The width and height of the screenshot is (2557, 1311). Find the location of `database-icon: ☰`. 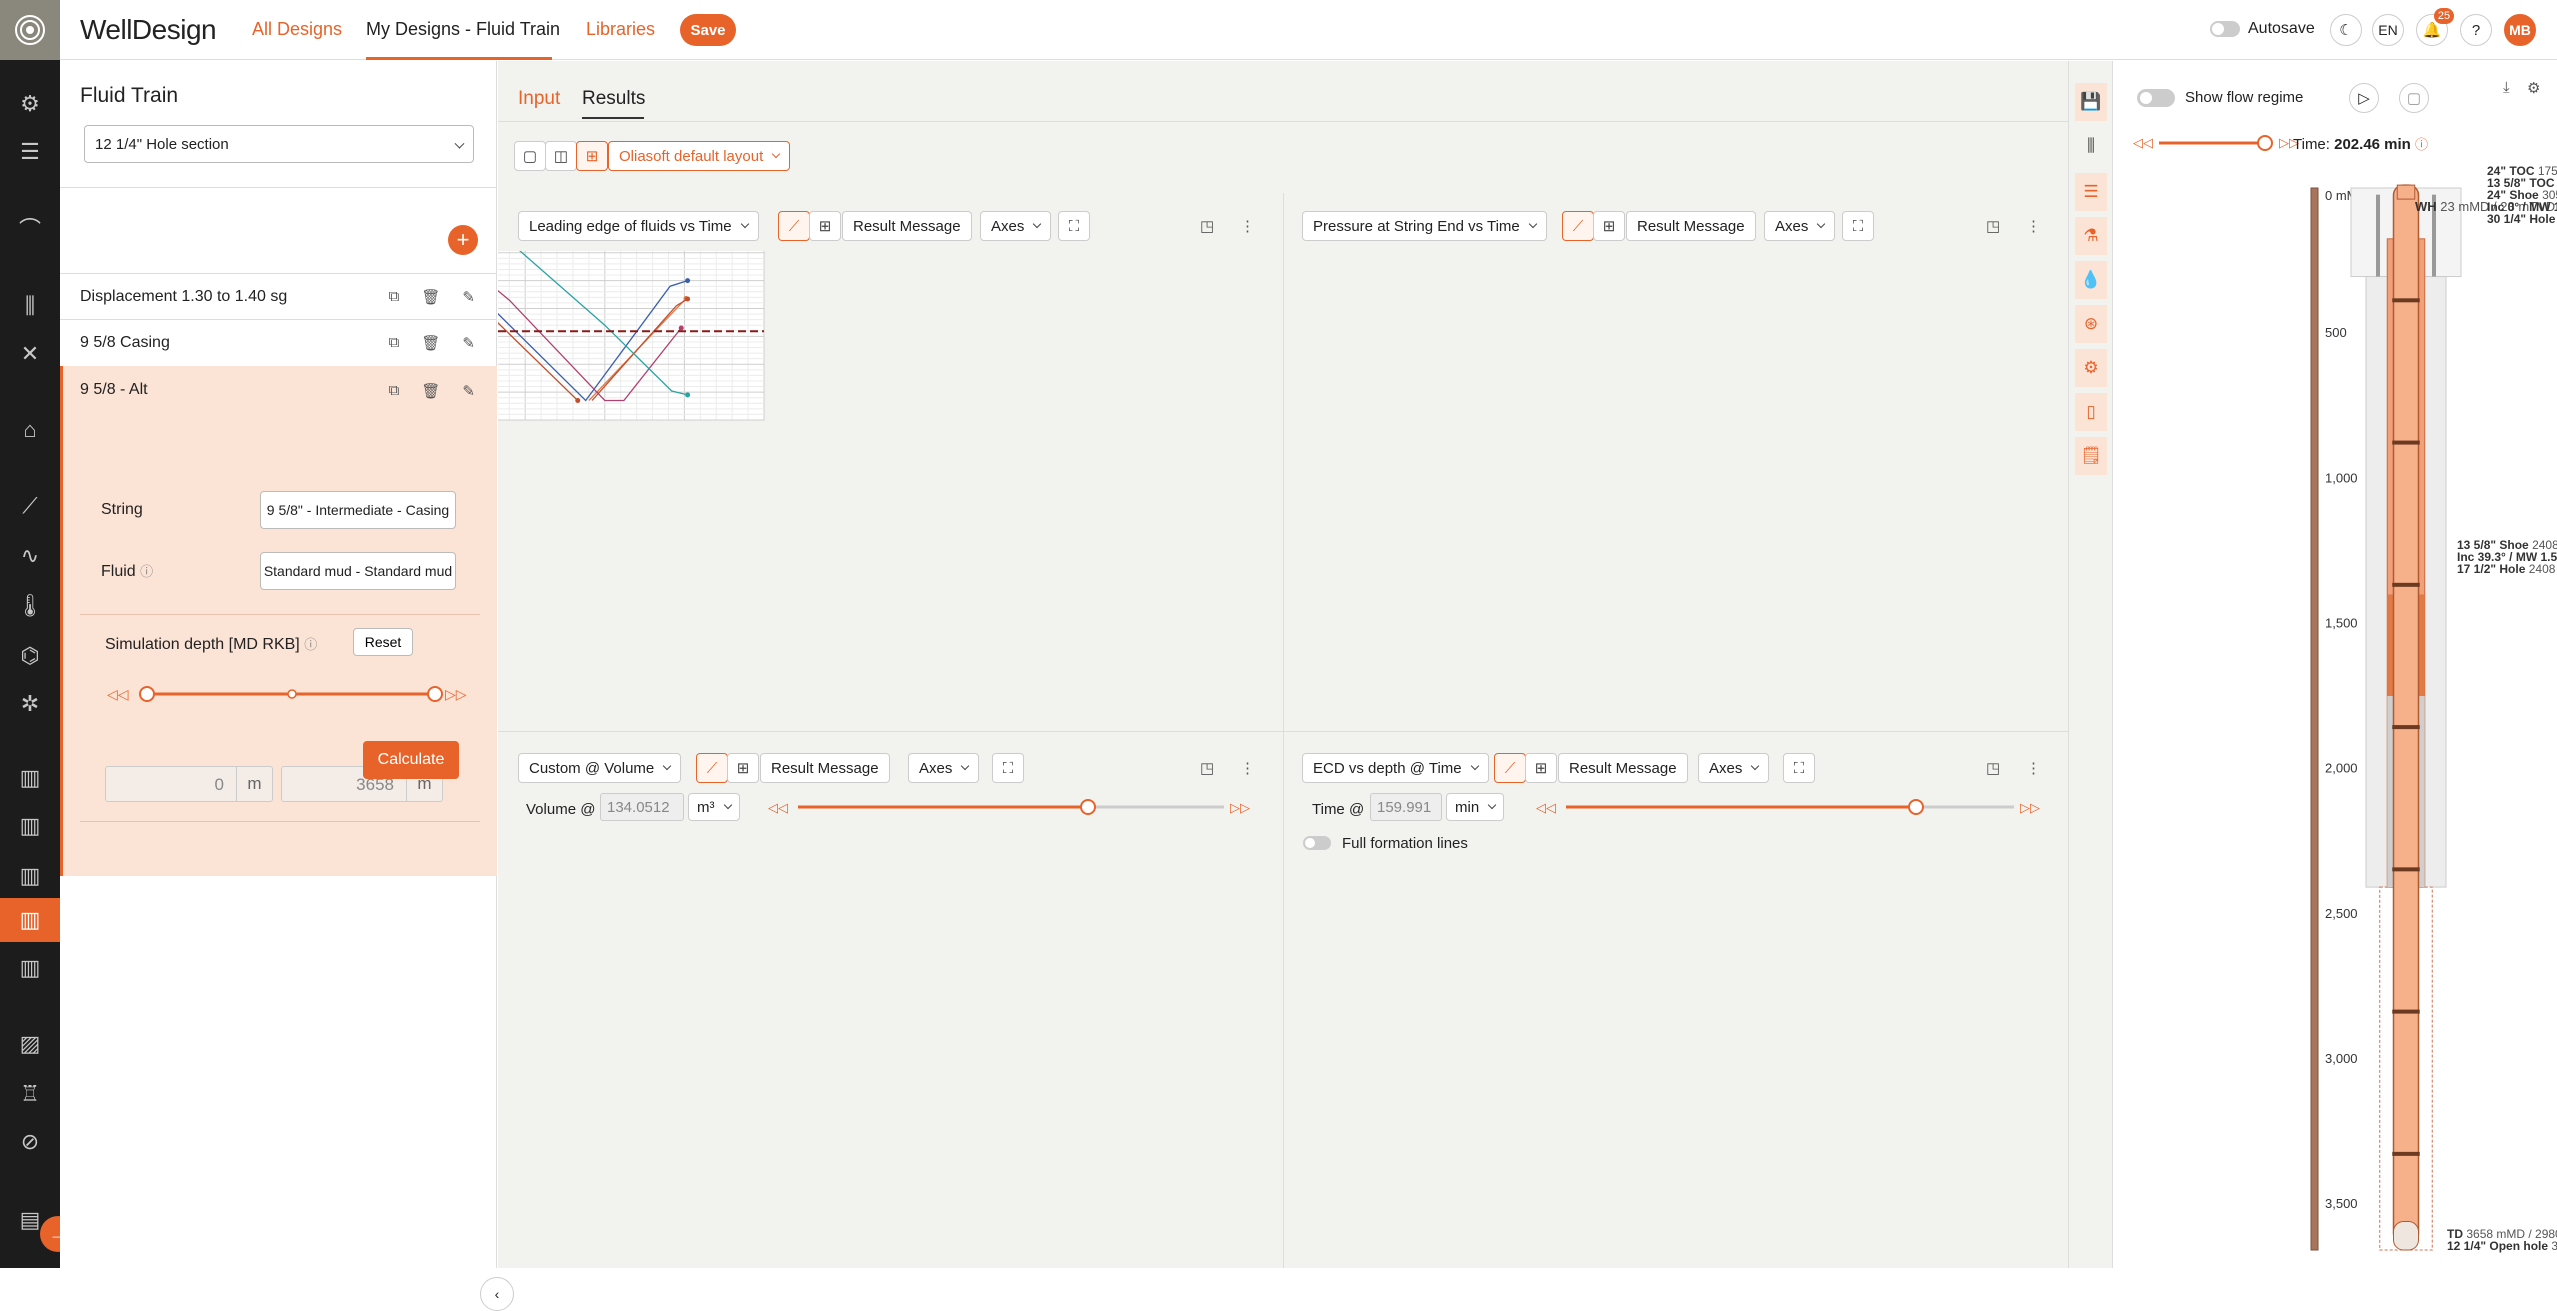

database-icon: ☰ is located at coordinates (30, 151).